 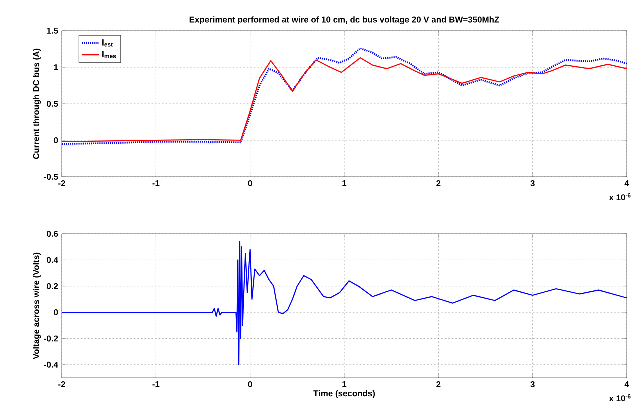 I want to click on chart-title: Experiment performed at wire of 10 cm, dc bus voltage 20 V and BW=350MhZ, so click(x=345, y=20).